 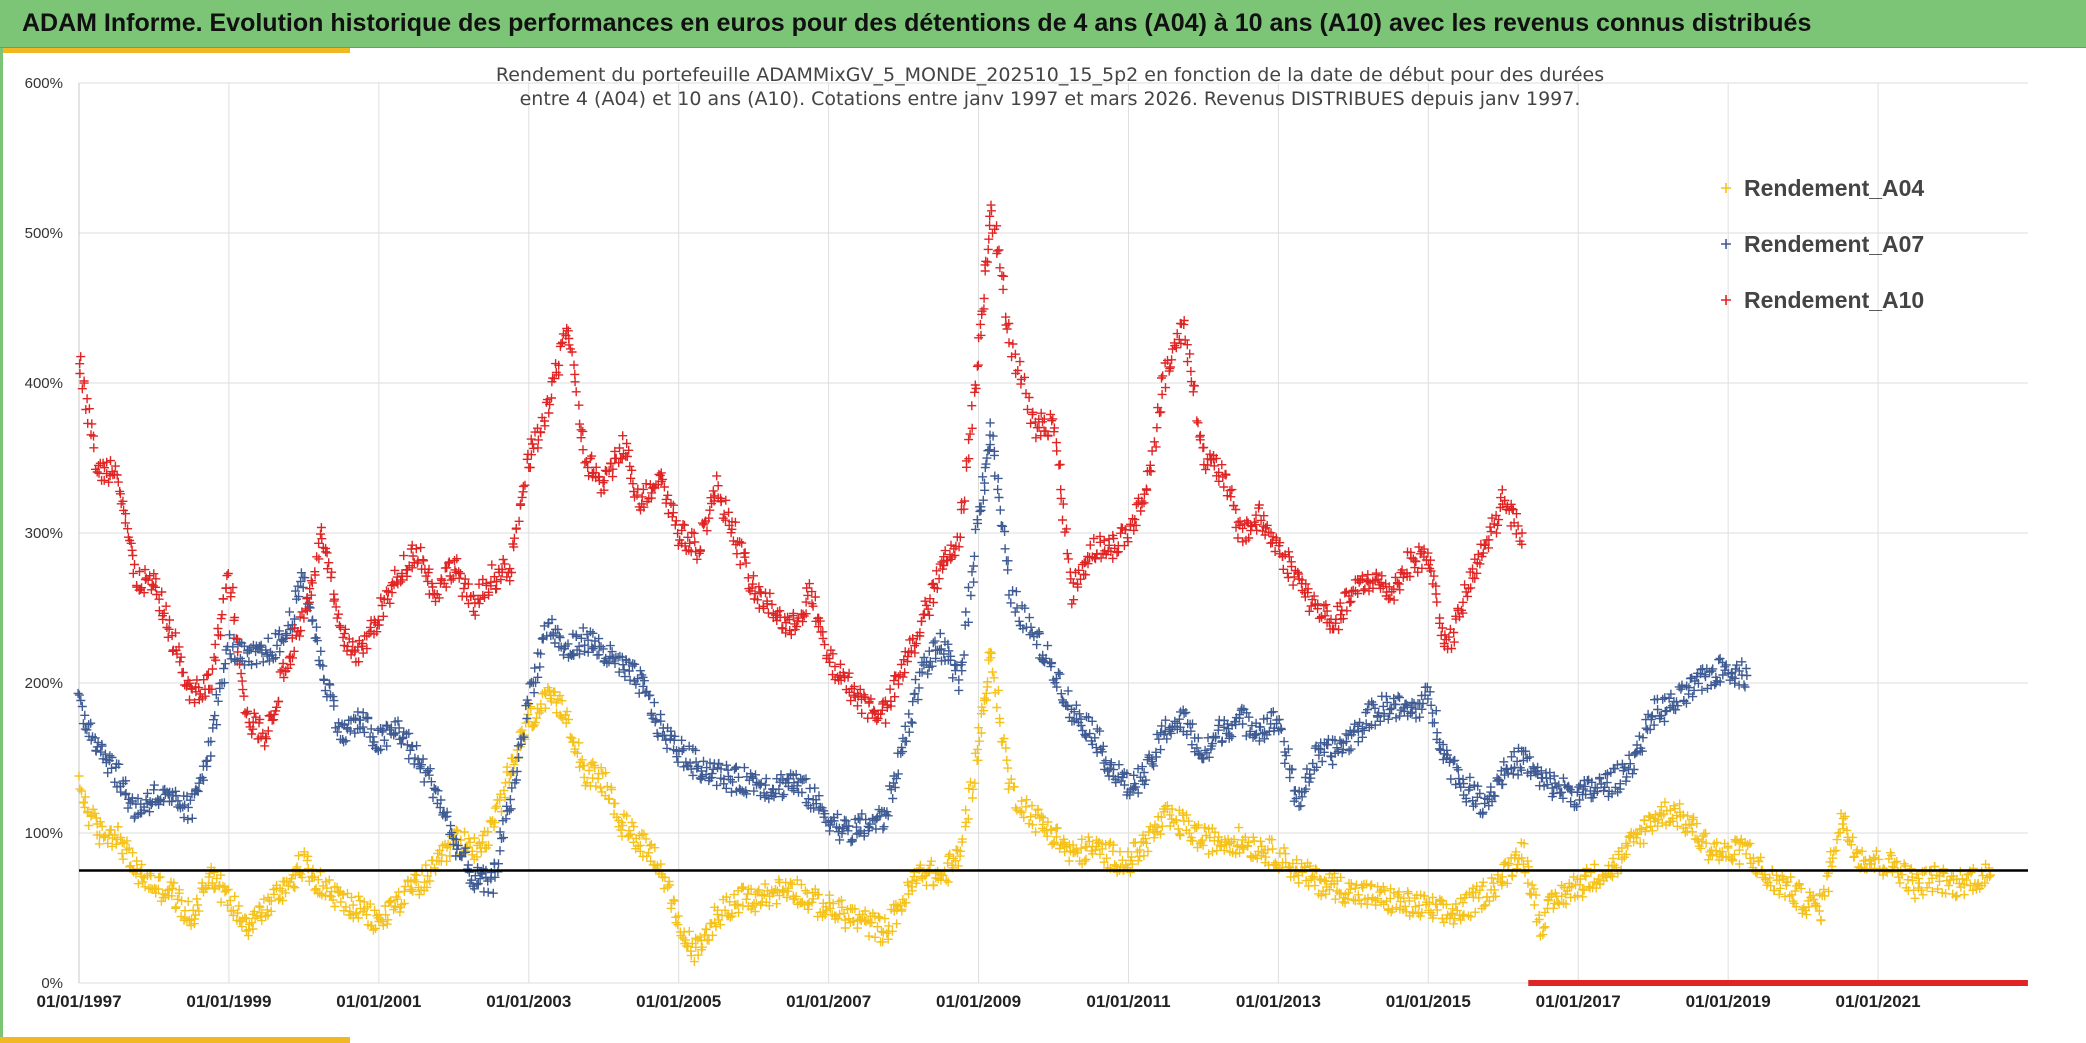 What do you see at coordinates (1834, 244) in the screenshot?
I see `legend-label: Rendement_A07` at bounding box center [1834, 244].